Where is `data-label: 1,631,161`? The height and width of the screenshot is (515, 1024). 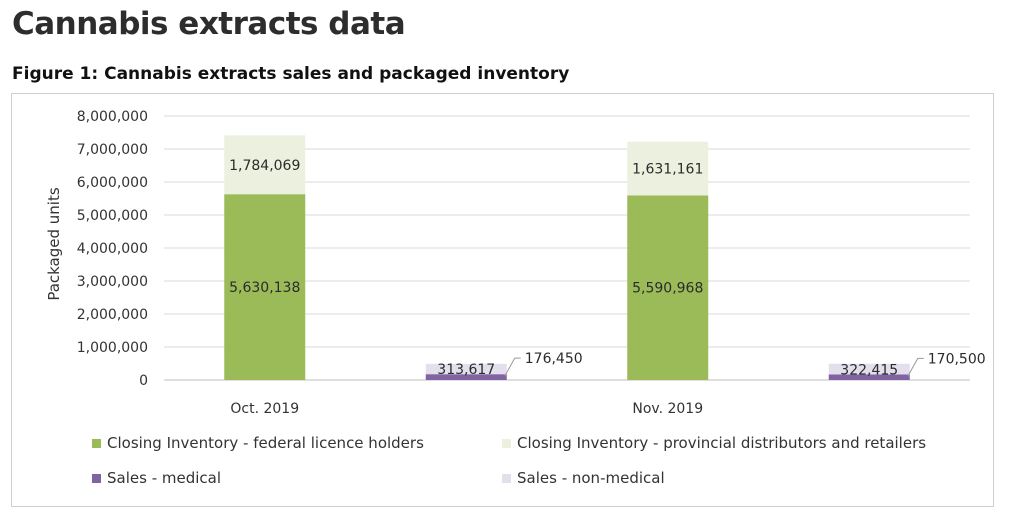
data-label: 1,631,161 is located at coordinates (667, 170).